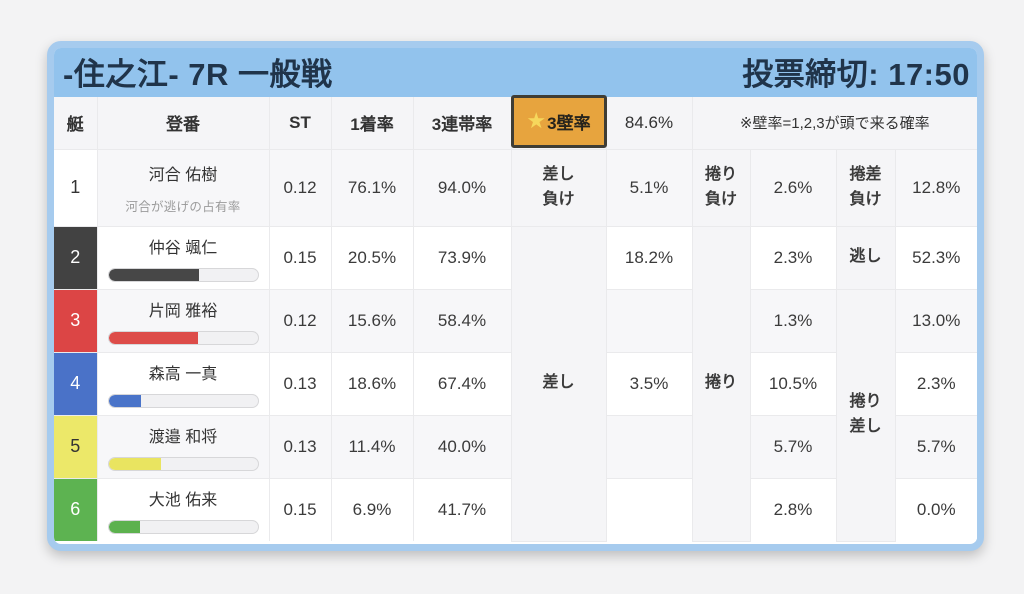  I want to click on col-header-wall: ★ 3壁率, so click(558, 122).